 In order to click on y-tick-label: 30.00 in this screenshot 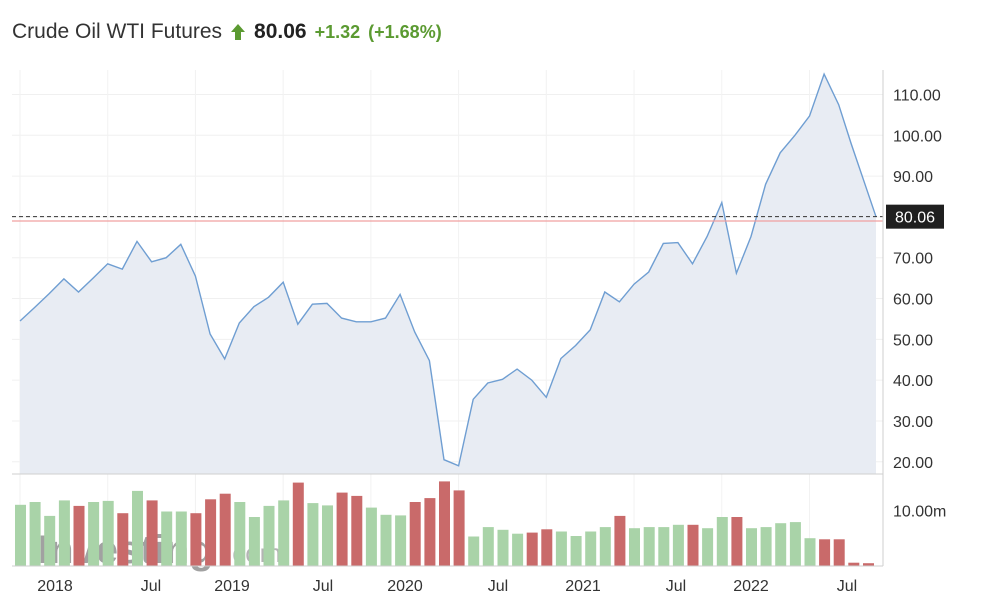, I will do `click(913, 422)`.